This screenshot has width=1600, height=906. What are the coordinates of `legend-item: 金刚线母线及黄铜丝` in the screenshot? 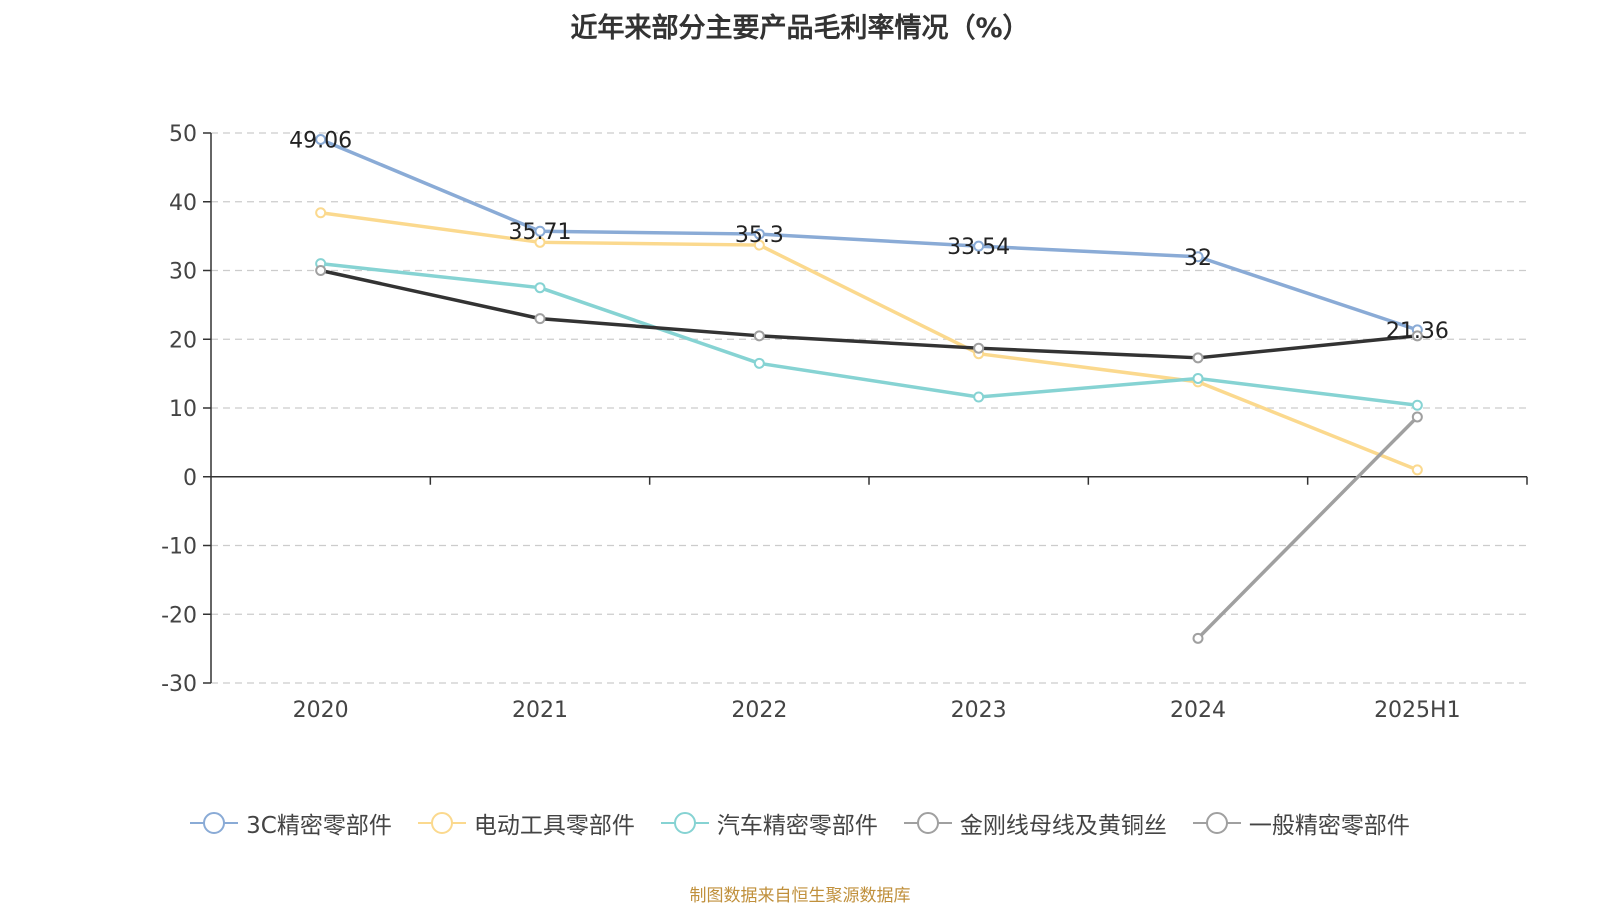 It's located at (1035, 823).